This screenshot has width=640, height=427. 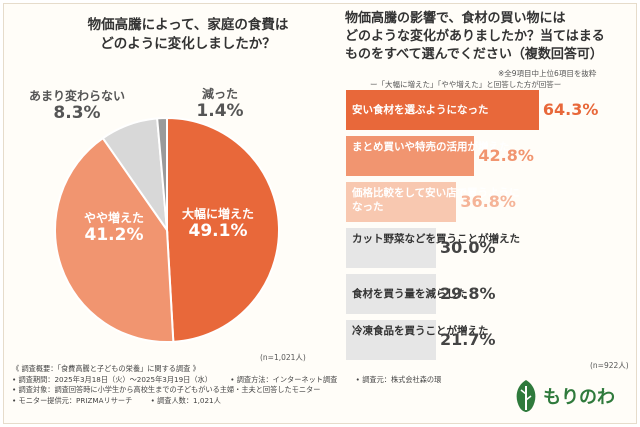 I want to click on bar-value-label: 36.8%, so click(x=488, y=201).